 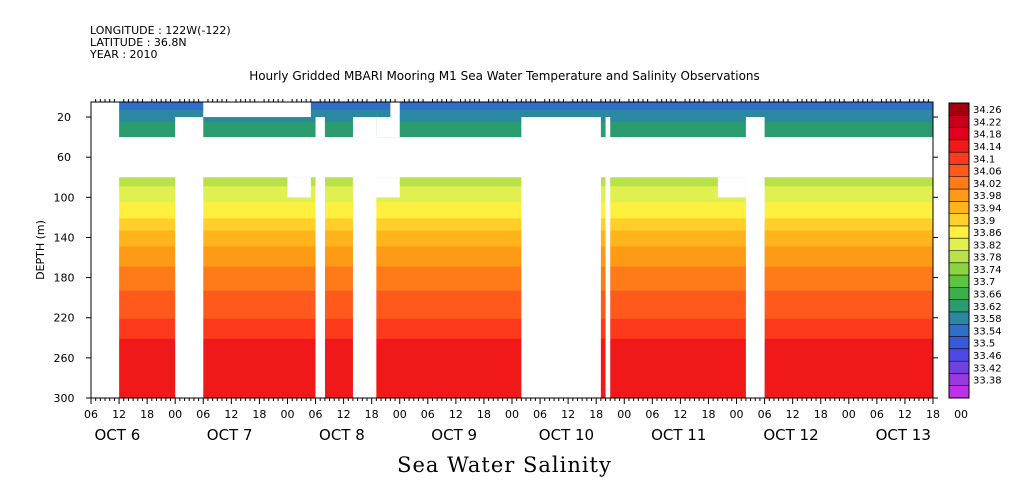 What do you see at coordinates (987, 258) in the screenshot?
I see `colorbar-label: 33.78` at bounding box center [987, 258].